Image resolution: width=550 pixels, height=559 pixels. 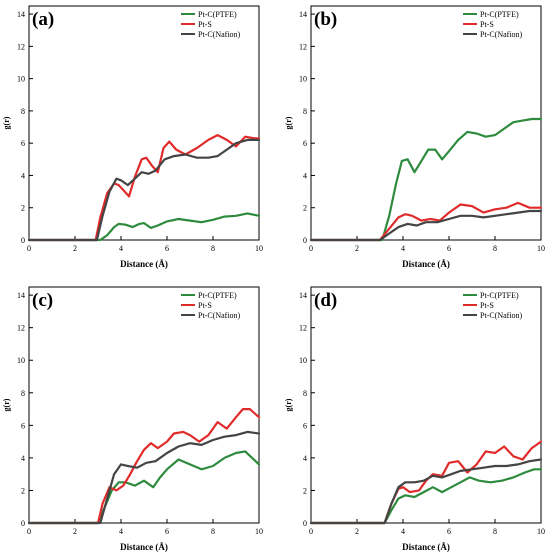 I want to click on panel-label: (b), so click(x=325, y=19).